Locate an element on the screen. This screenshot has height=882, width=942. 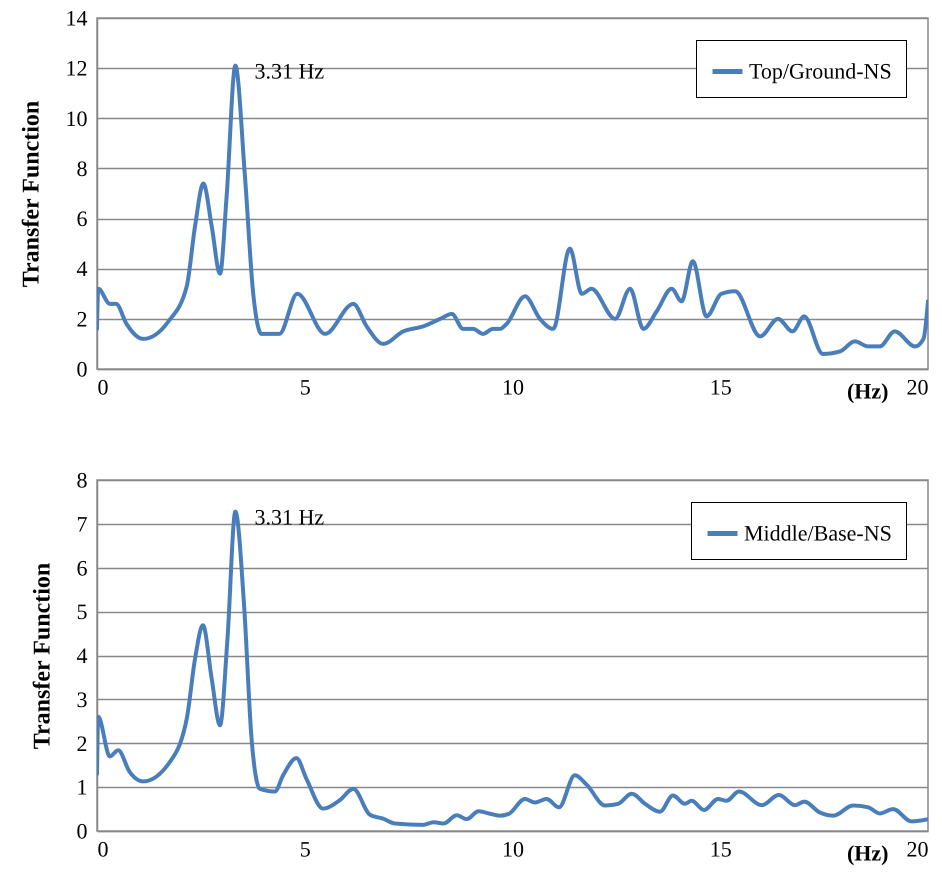
y-tick-label: 7 is located at coordinates (82, 523).